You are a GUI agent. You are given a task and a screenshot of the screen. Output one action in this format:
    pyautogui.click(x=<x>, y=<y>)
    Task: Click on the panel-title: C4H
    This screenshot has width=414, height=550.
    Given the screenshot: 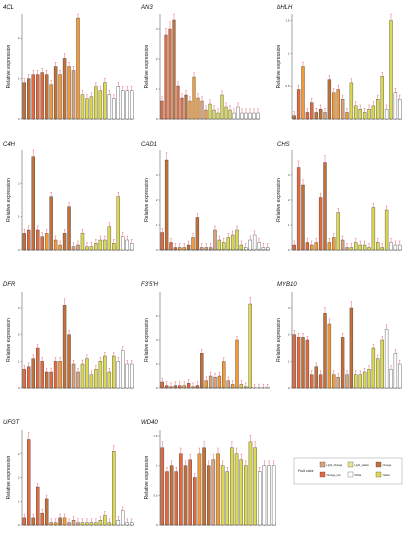 What is the action you would take?
    pyautogui.click(x=9, y=145)
    